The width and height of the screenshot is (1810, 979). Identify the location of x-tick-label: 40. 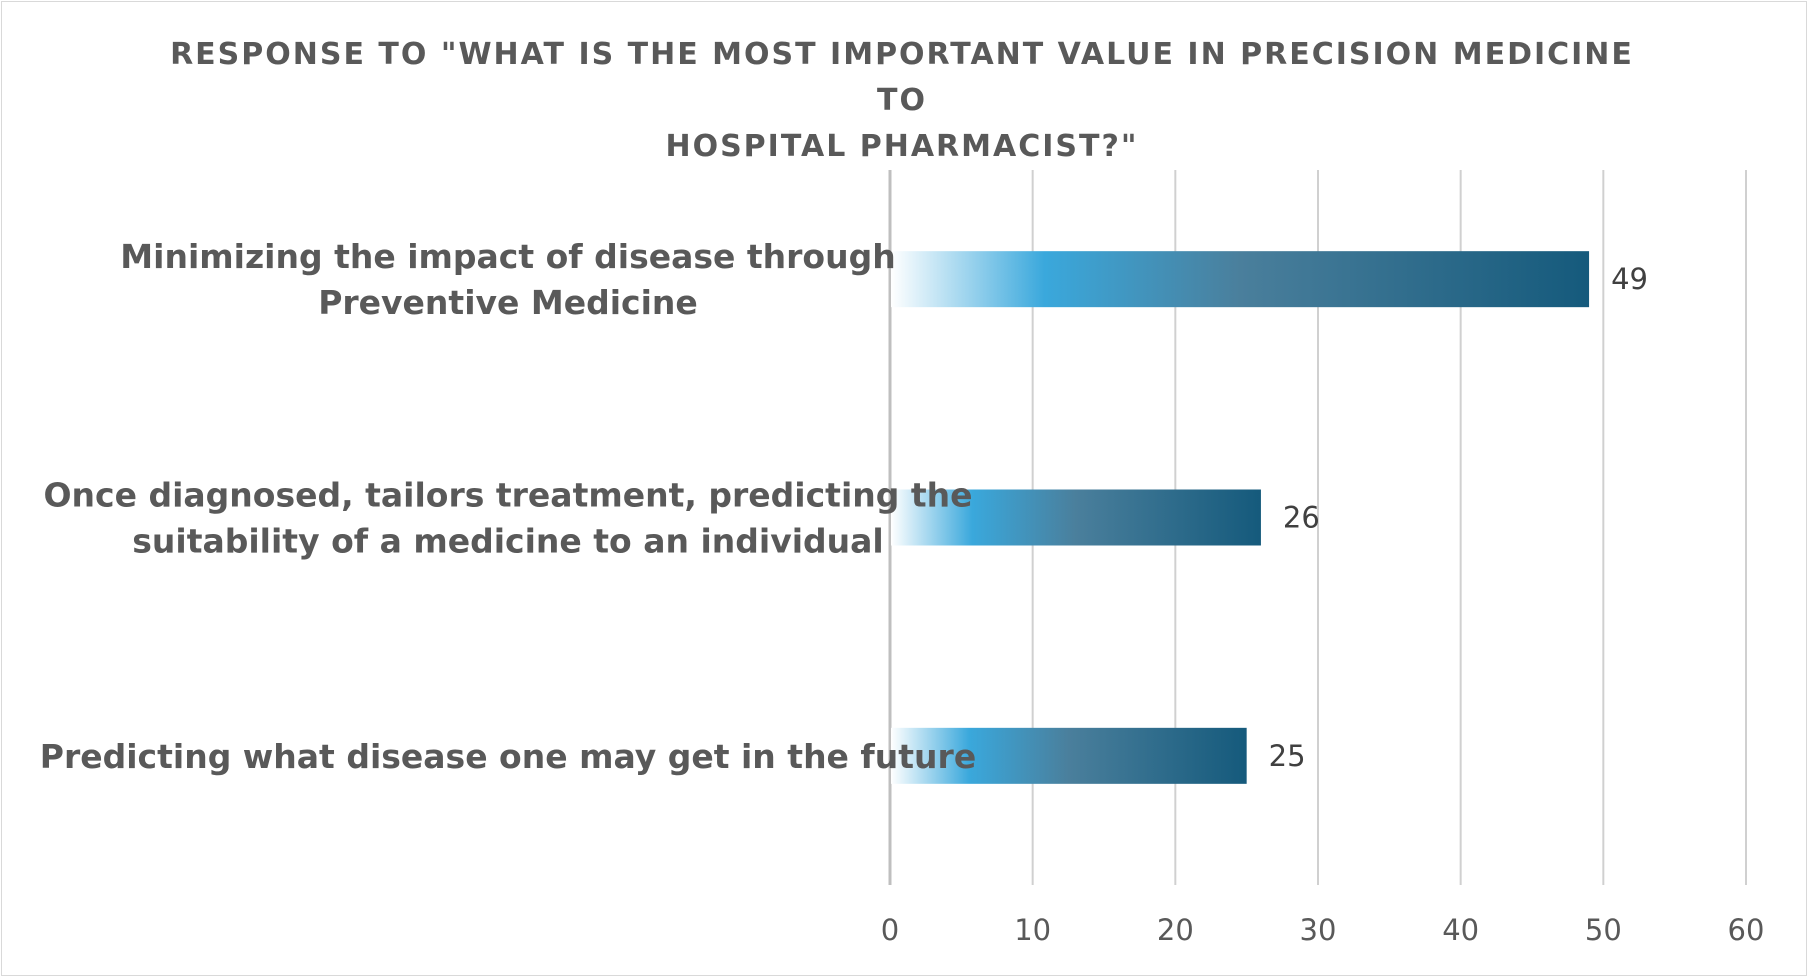
(1460, 930).